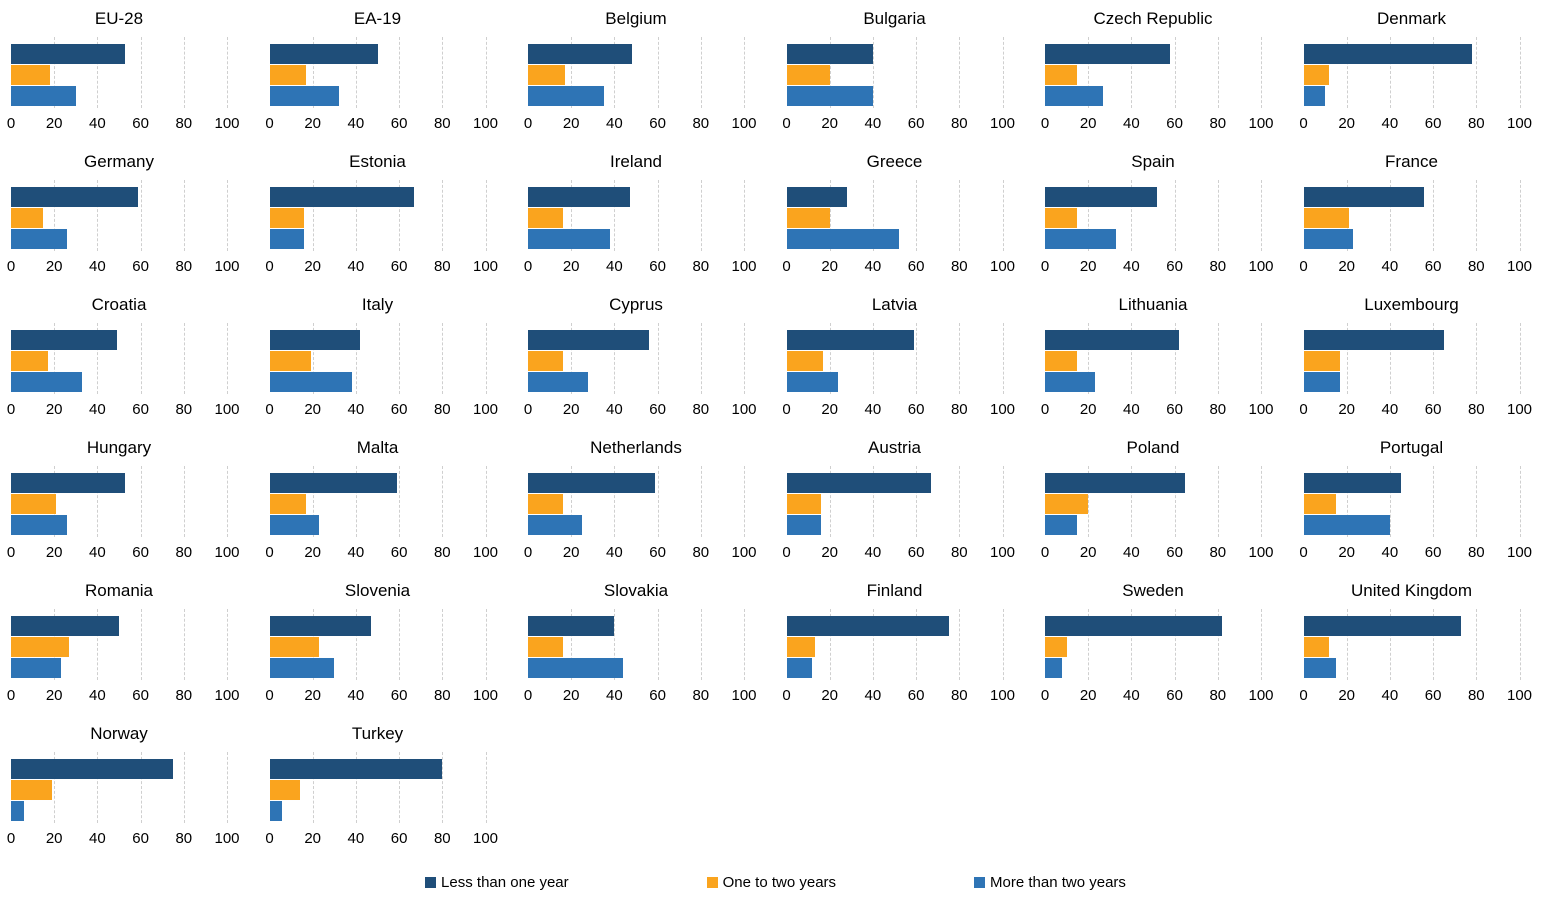 Image resolution: width=1551 pixels, height=904 pixels. What do you see at coordinates (894, 161) in the screenshot?
I see `chart-title: Greece` at bounding box center [894, 161].